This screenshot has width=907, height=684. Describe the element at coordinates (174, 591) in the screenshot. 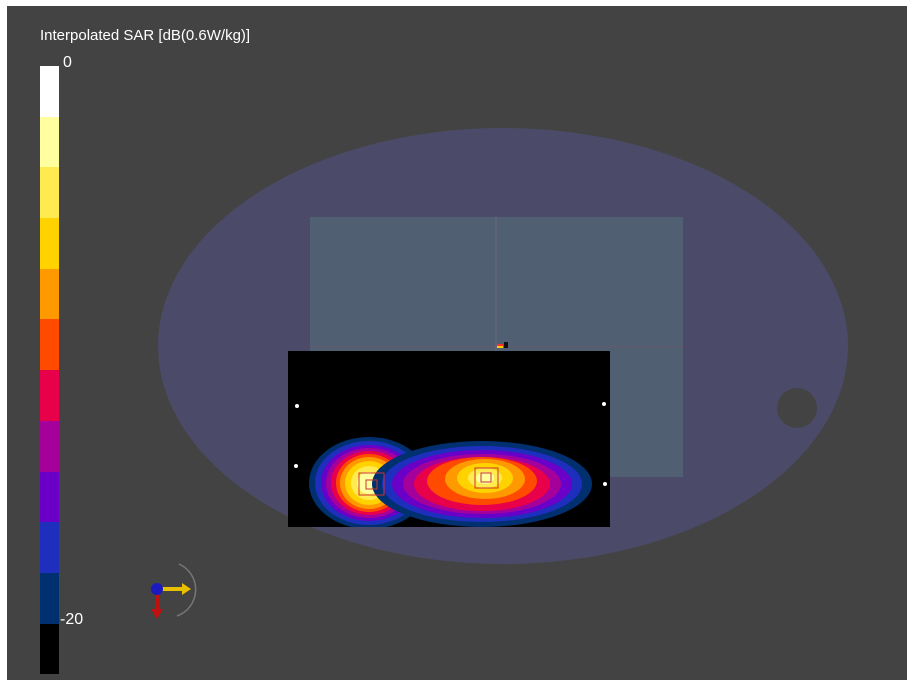

I see `coordinate-axes-icon` at that location.